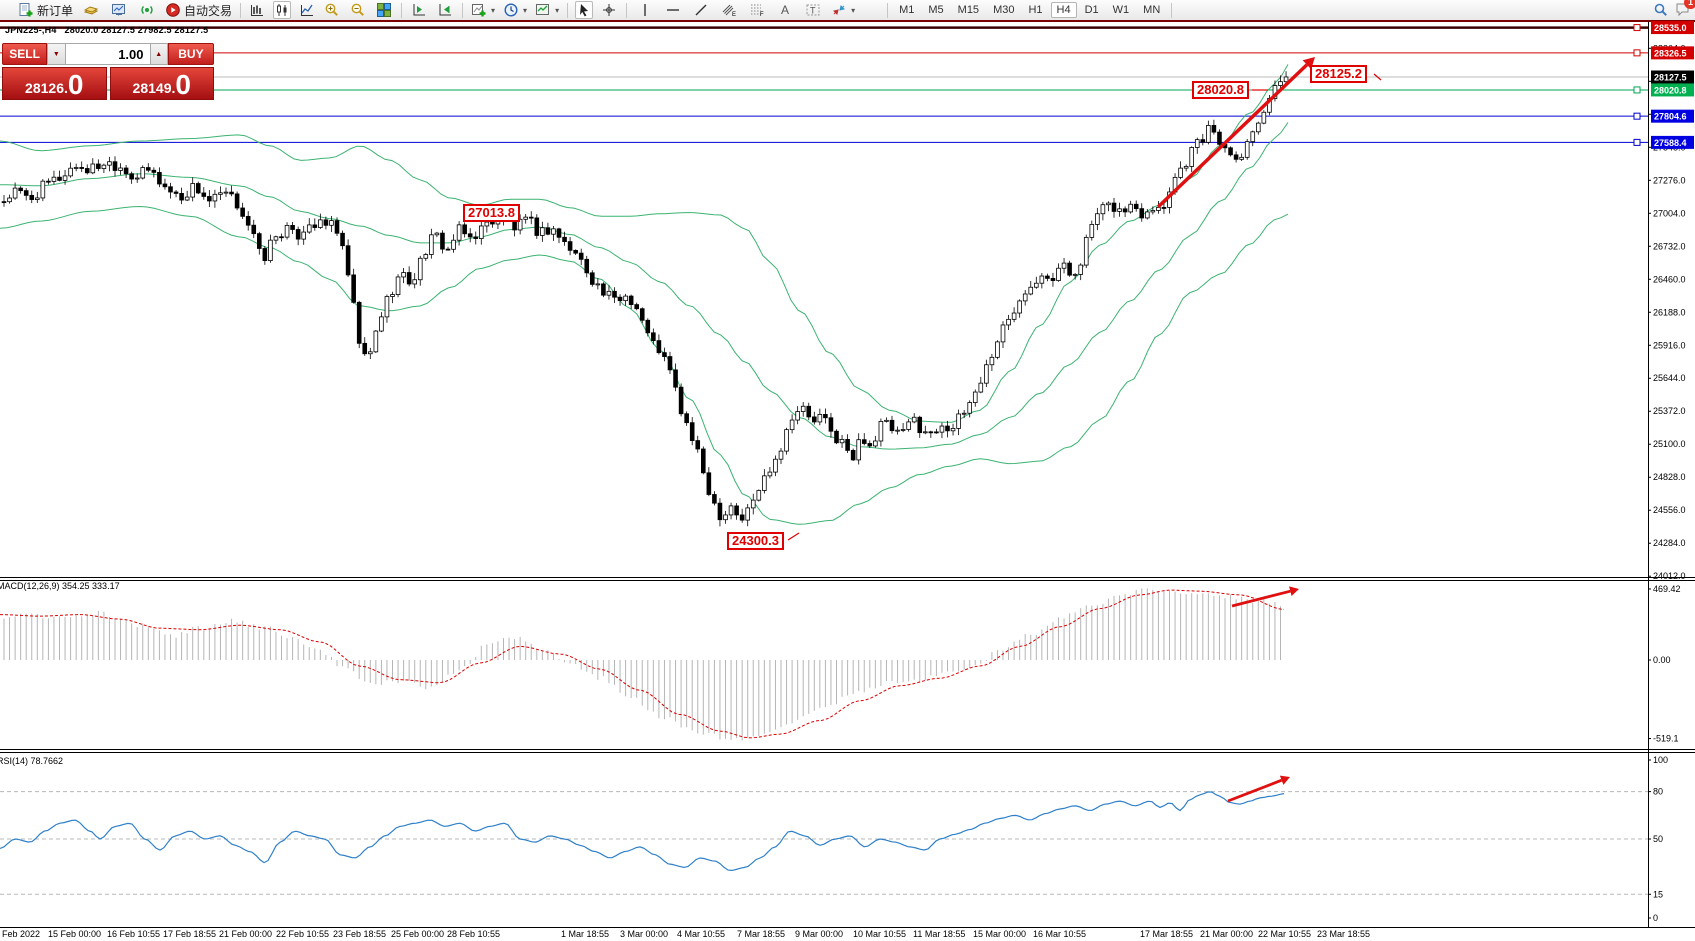 This screenshot has height=941, width=1695. I want to click on notifications-button: 1, so click(1685, 10).